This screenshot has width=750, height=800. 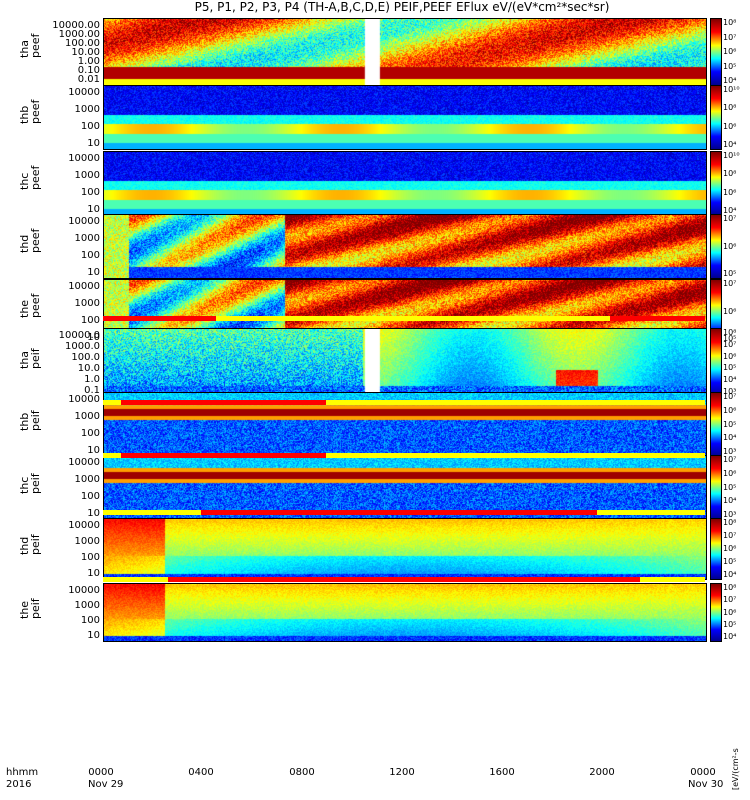 I want to click on x-date-start: Nov 29, so click(x=106, y=784).